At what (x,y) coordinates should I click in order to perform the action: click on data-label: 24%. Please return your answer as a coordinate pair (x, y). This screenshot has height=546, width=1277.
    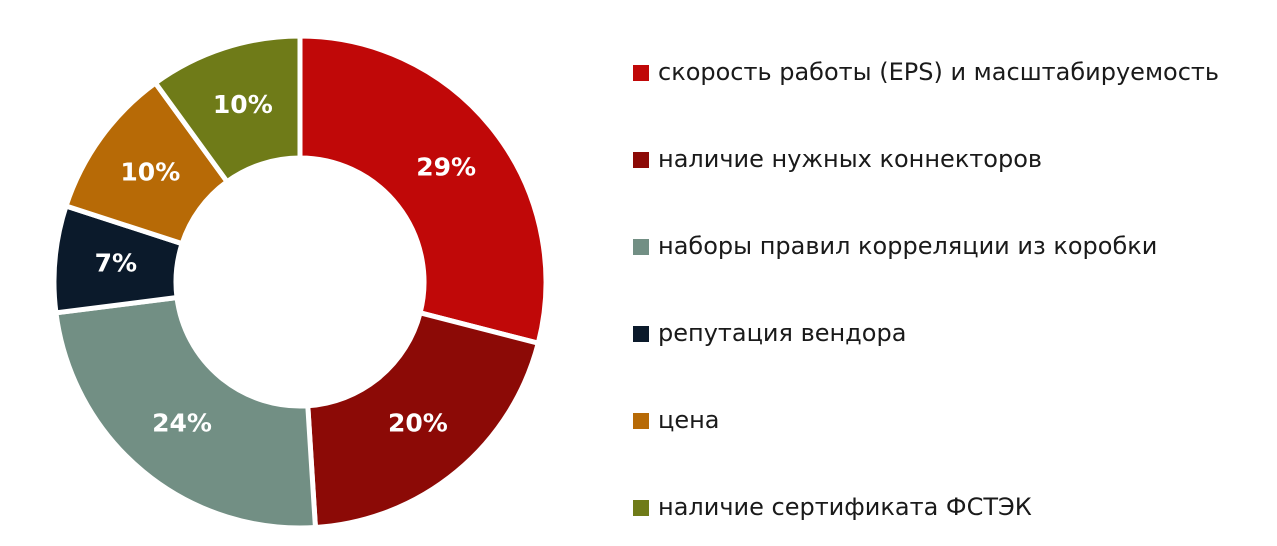
    Looking at the image, I should click on (182, 423).